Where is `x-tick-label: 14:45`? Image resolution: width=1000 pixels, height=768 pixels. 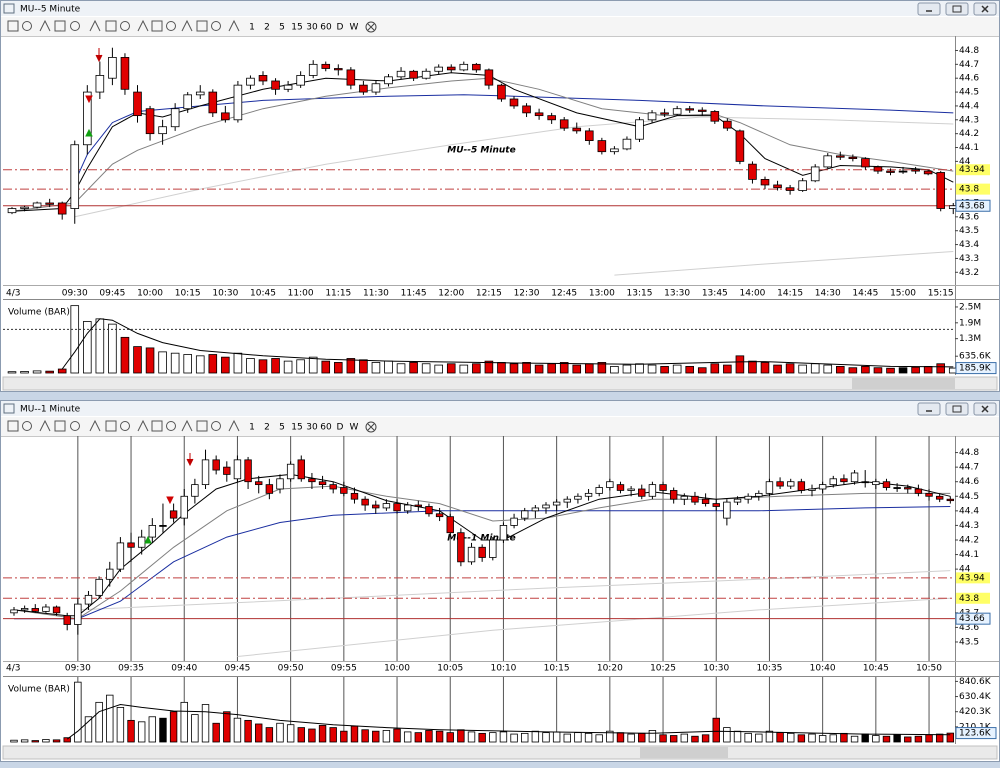
x-tick-label: 14:45 is located at coordinates (865, 294).